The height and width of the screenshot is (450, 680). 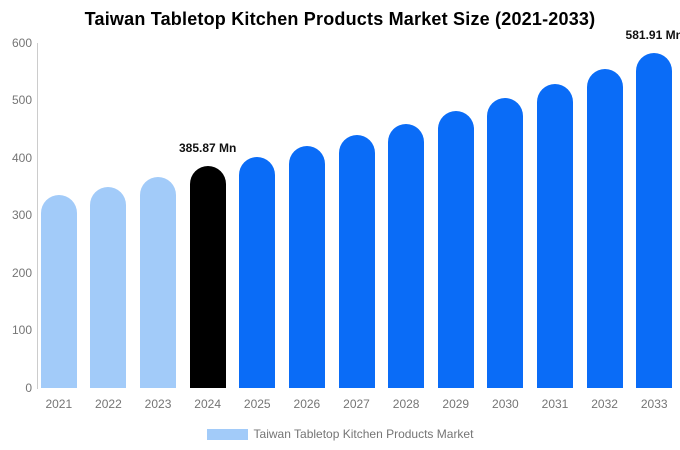 I want to click on y-axis-line, so click(x=37, y=216).